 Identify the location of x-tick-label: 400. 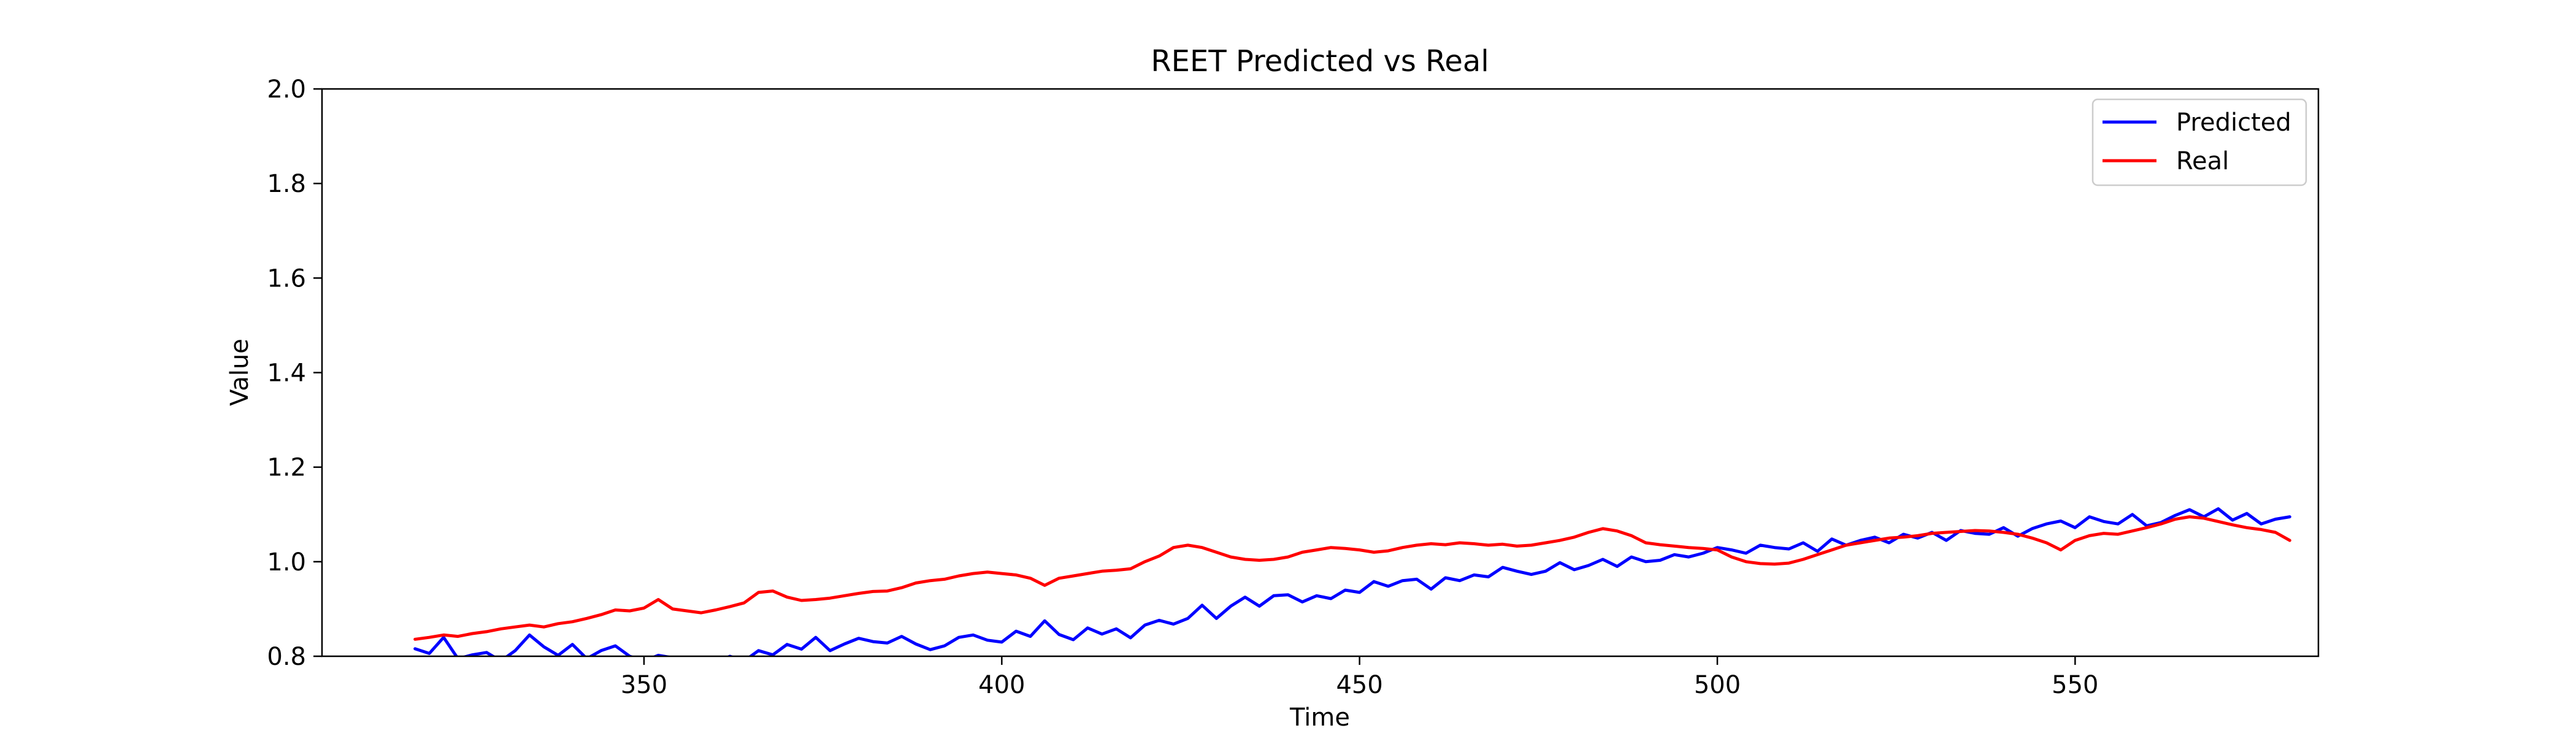
(1001, 685).